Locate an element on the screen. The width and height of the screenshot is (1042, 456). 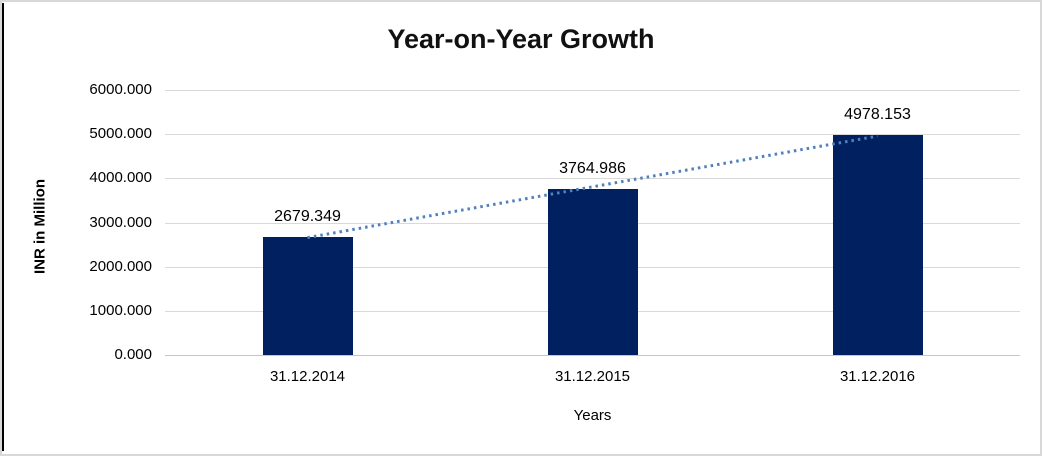
x-axis-title: Years is located at coordinates (592, 415).